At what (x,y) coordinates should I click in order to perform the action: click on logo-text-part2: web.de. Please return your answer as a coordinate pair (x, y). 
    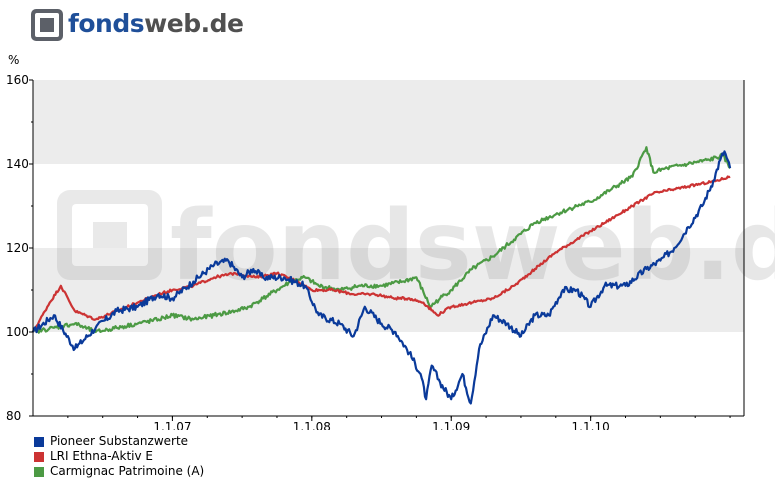
    Looking at the image, I should click on (194, 23).